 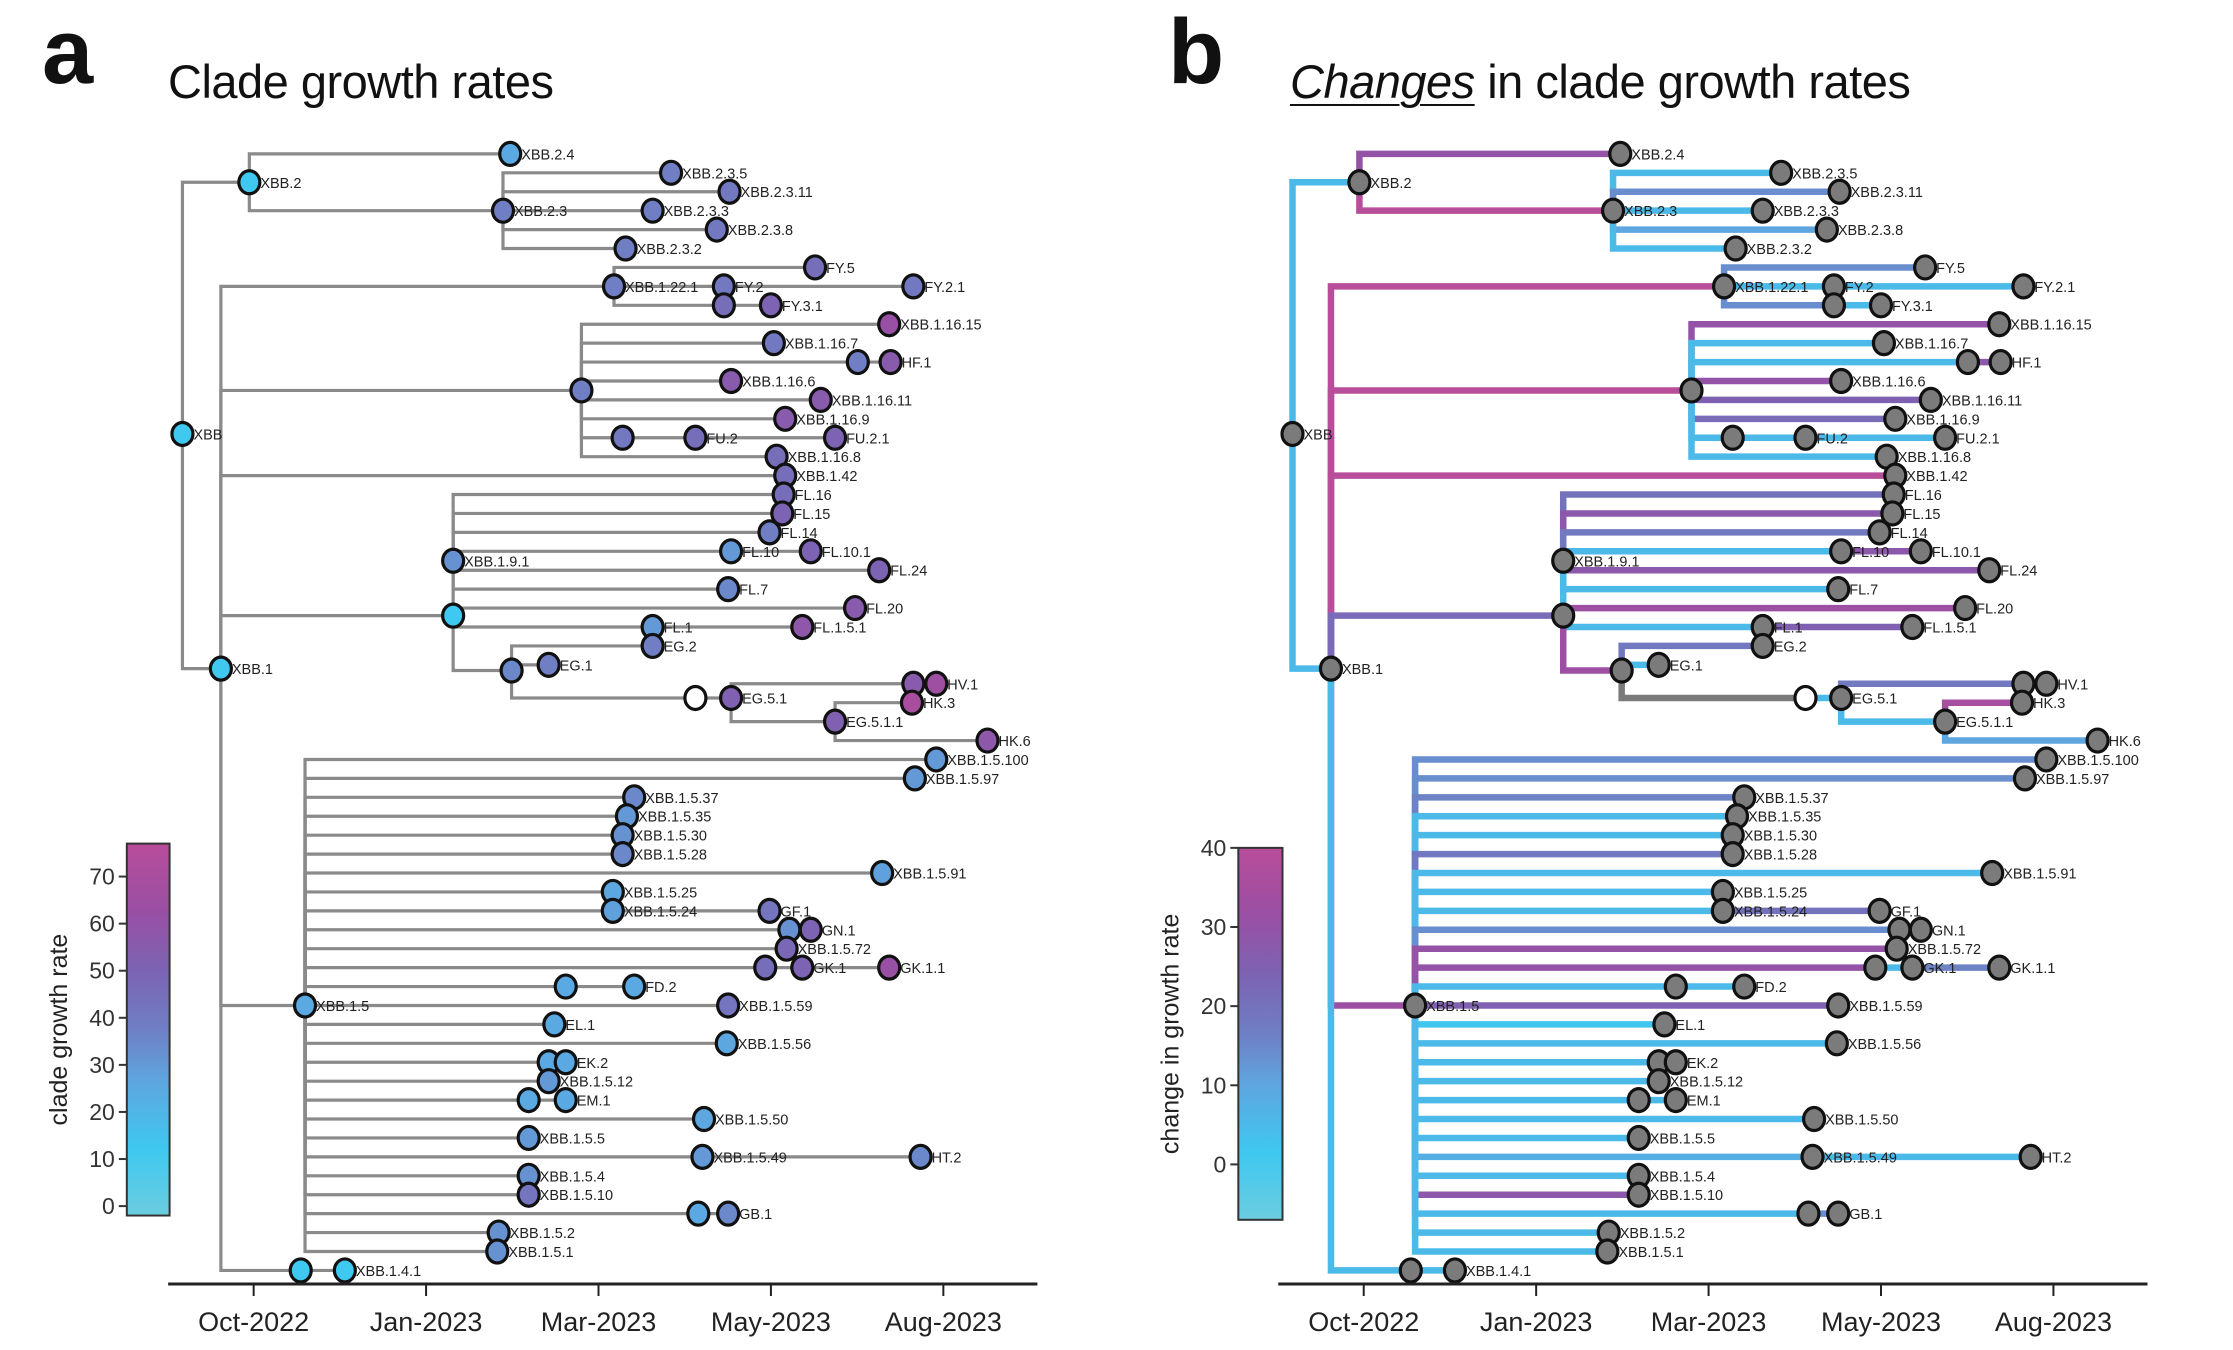 What do you see at coordinates (785, 418) in the screenshot?
I see `node-XBB.1.16.9` at bounding box center [785, 418].